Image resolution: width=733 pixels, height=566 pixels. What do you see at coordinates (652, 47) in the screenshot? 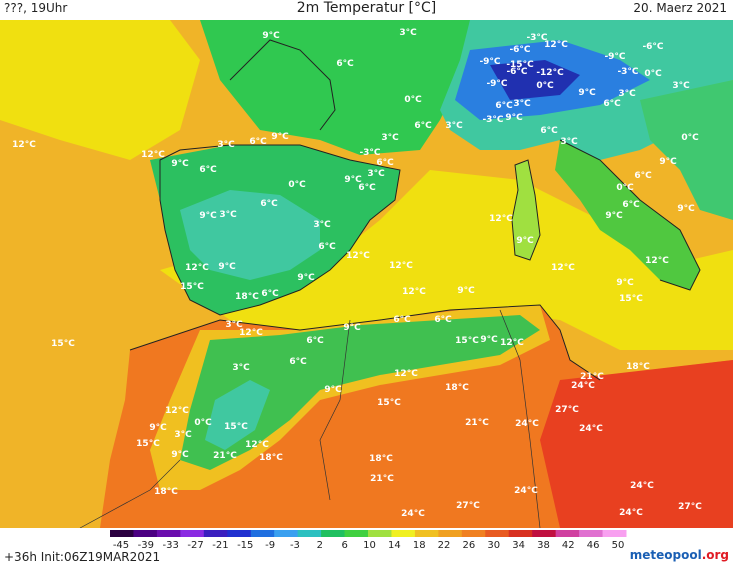
I see `temperature-label: -6°C` at bounding box center [652, 47].